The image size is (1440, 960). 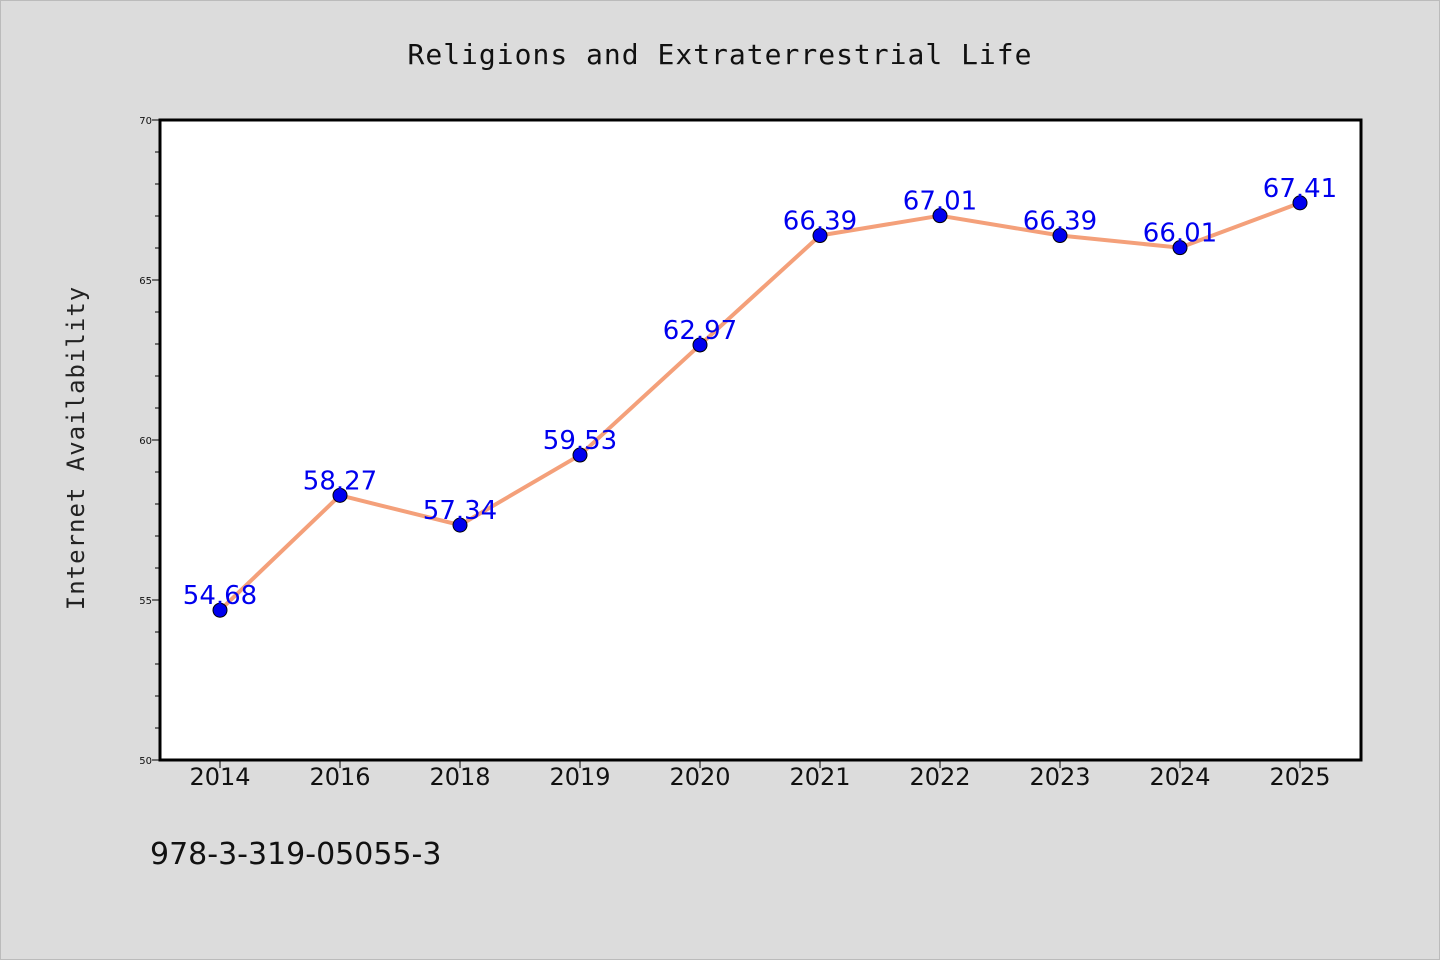 What do you see at coordinates (700, 331) in the screenshot?
I see `data-label: 62.97` at bounding box center [700, 331].